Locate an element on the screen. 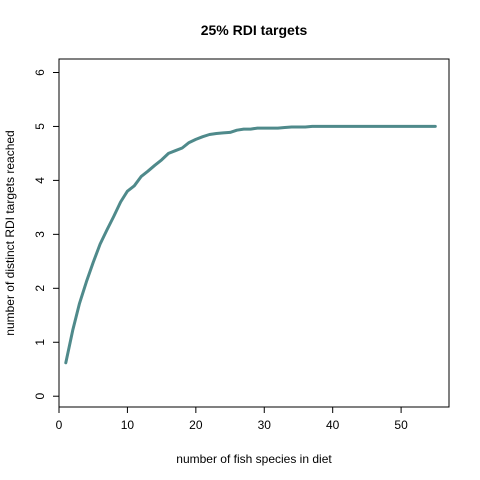 Image resolution: width=480 pixels, height=480 pixels. x-tick-label: 40 is located at coordinates (333, 425).